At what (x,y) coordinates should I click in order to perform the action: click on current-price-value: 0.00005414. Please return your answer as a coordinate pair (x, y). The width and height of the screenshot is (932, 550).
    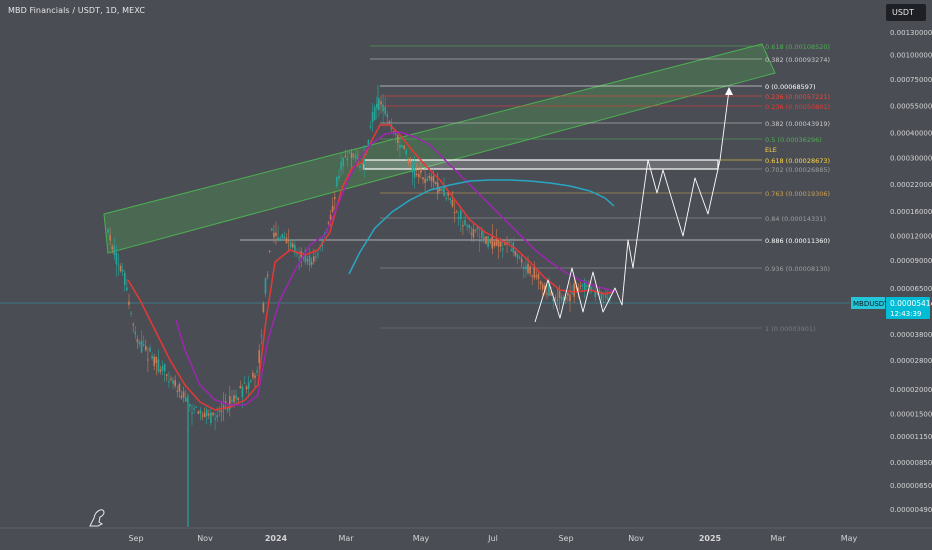
    Looking at the image, I should click on (911, 303).